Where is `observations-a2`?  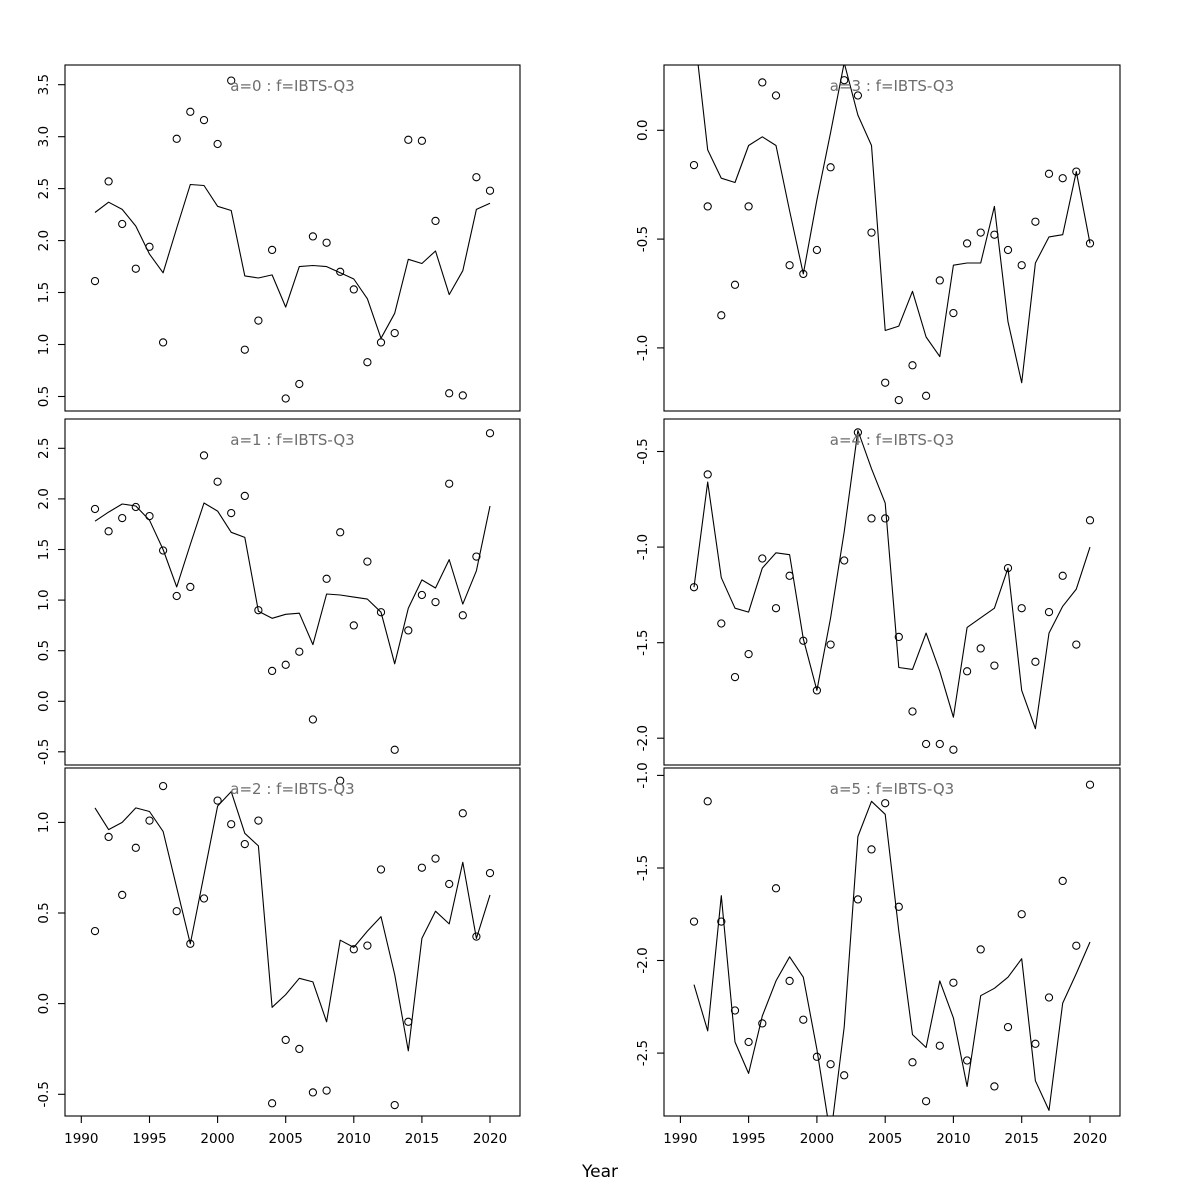 observations-a2 is located at coordinates (292, 943).